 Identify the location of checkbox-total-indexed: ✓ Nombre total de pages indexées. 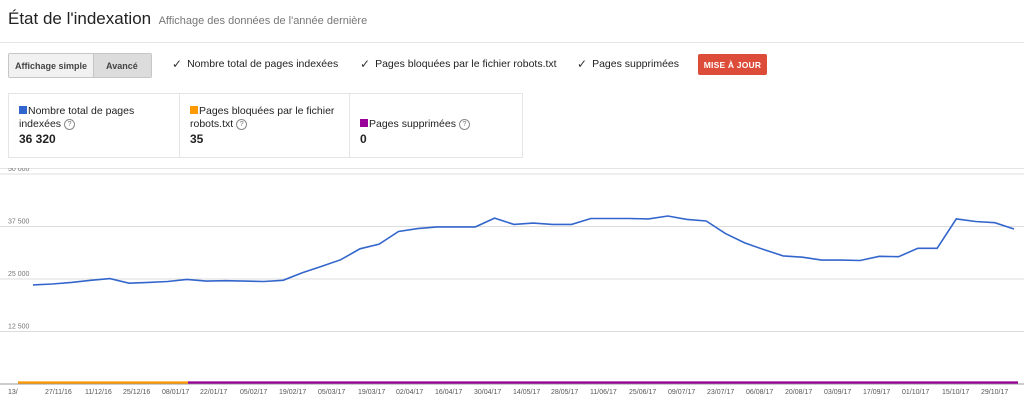
(255, 64).